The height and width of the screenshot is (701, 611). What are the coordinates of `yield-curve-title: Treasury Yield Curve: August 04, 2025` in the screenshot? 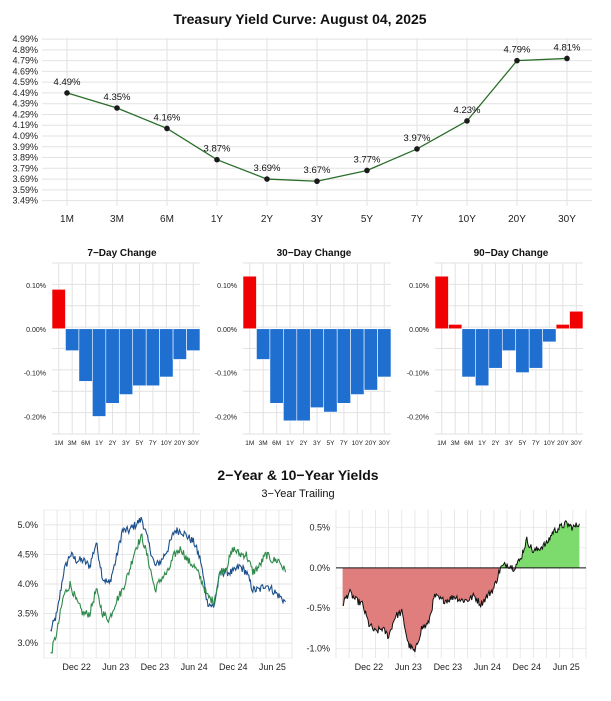 It's located at (299, 19).